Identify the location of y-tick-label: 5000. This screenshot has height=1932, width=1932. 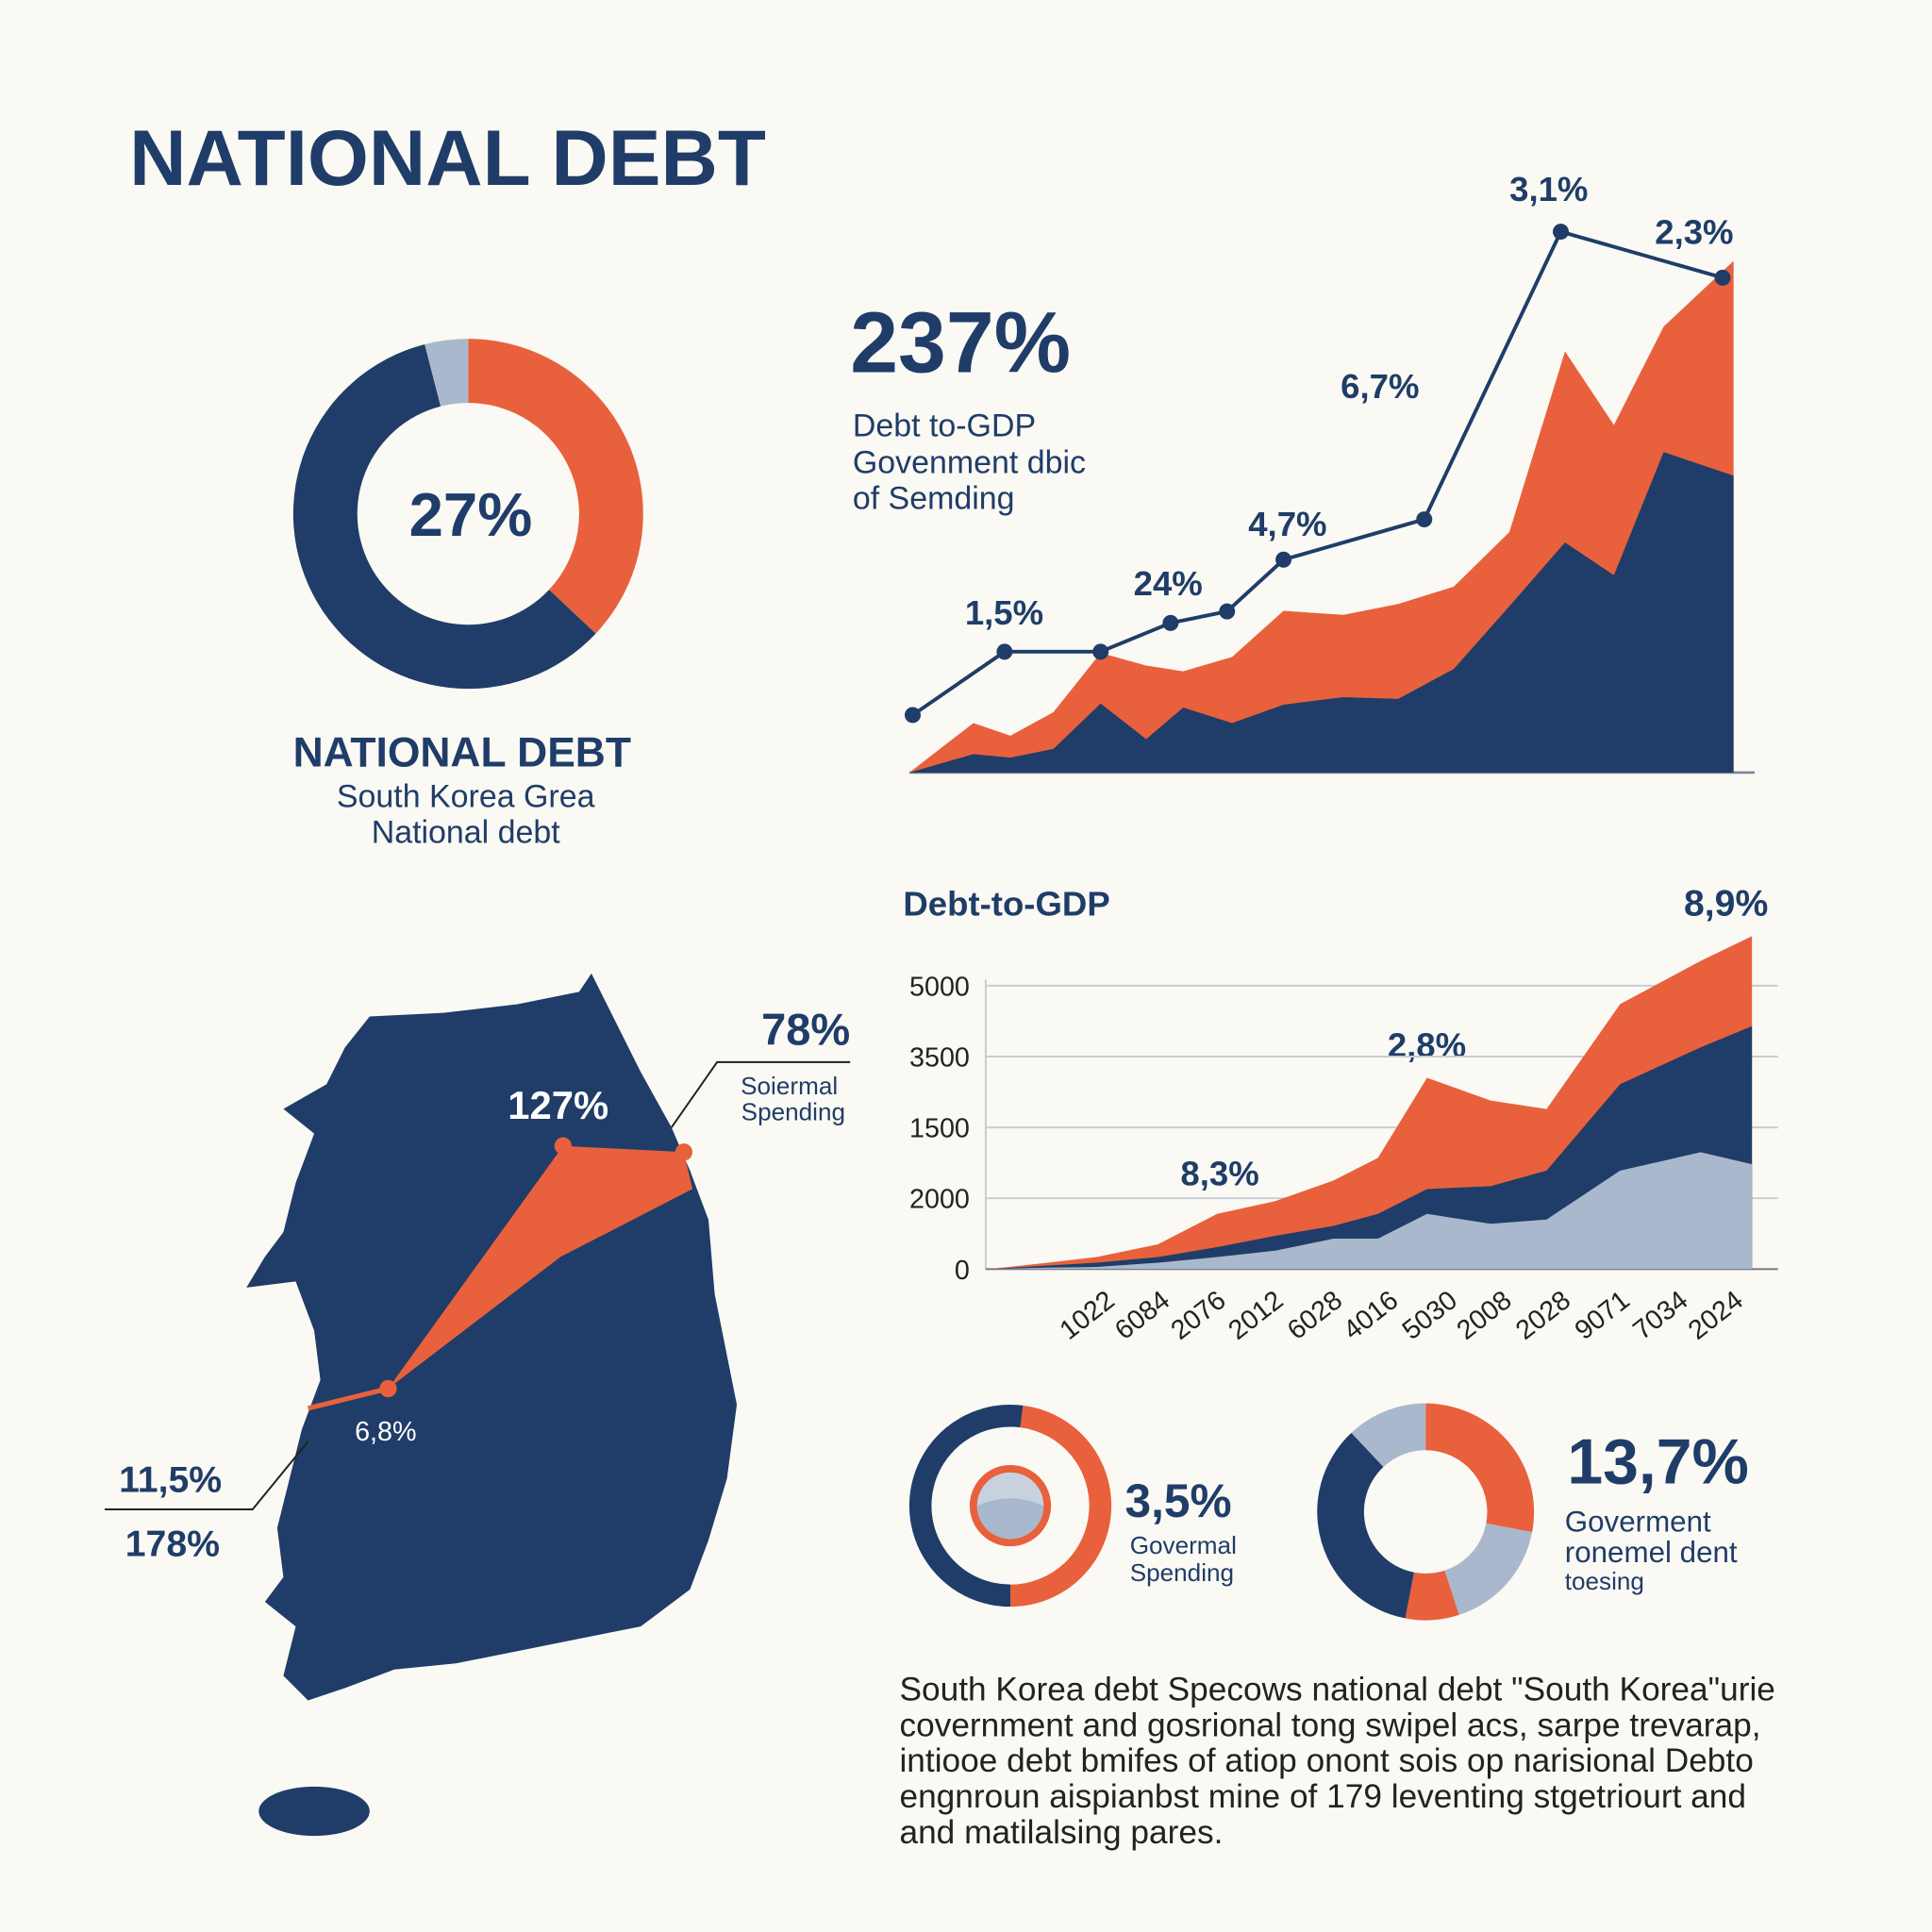
(940, 987).